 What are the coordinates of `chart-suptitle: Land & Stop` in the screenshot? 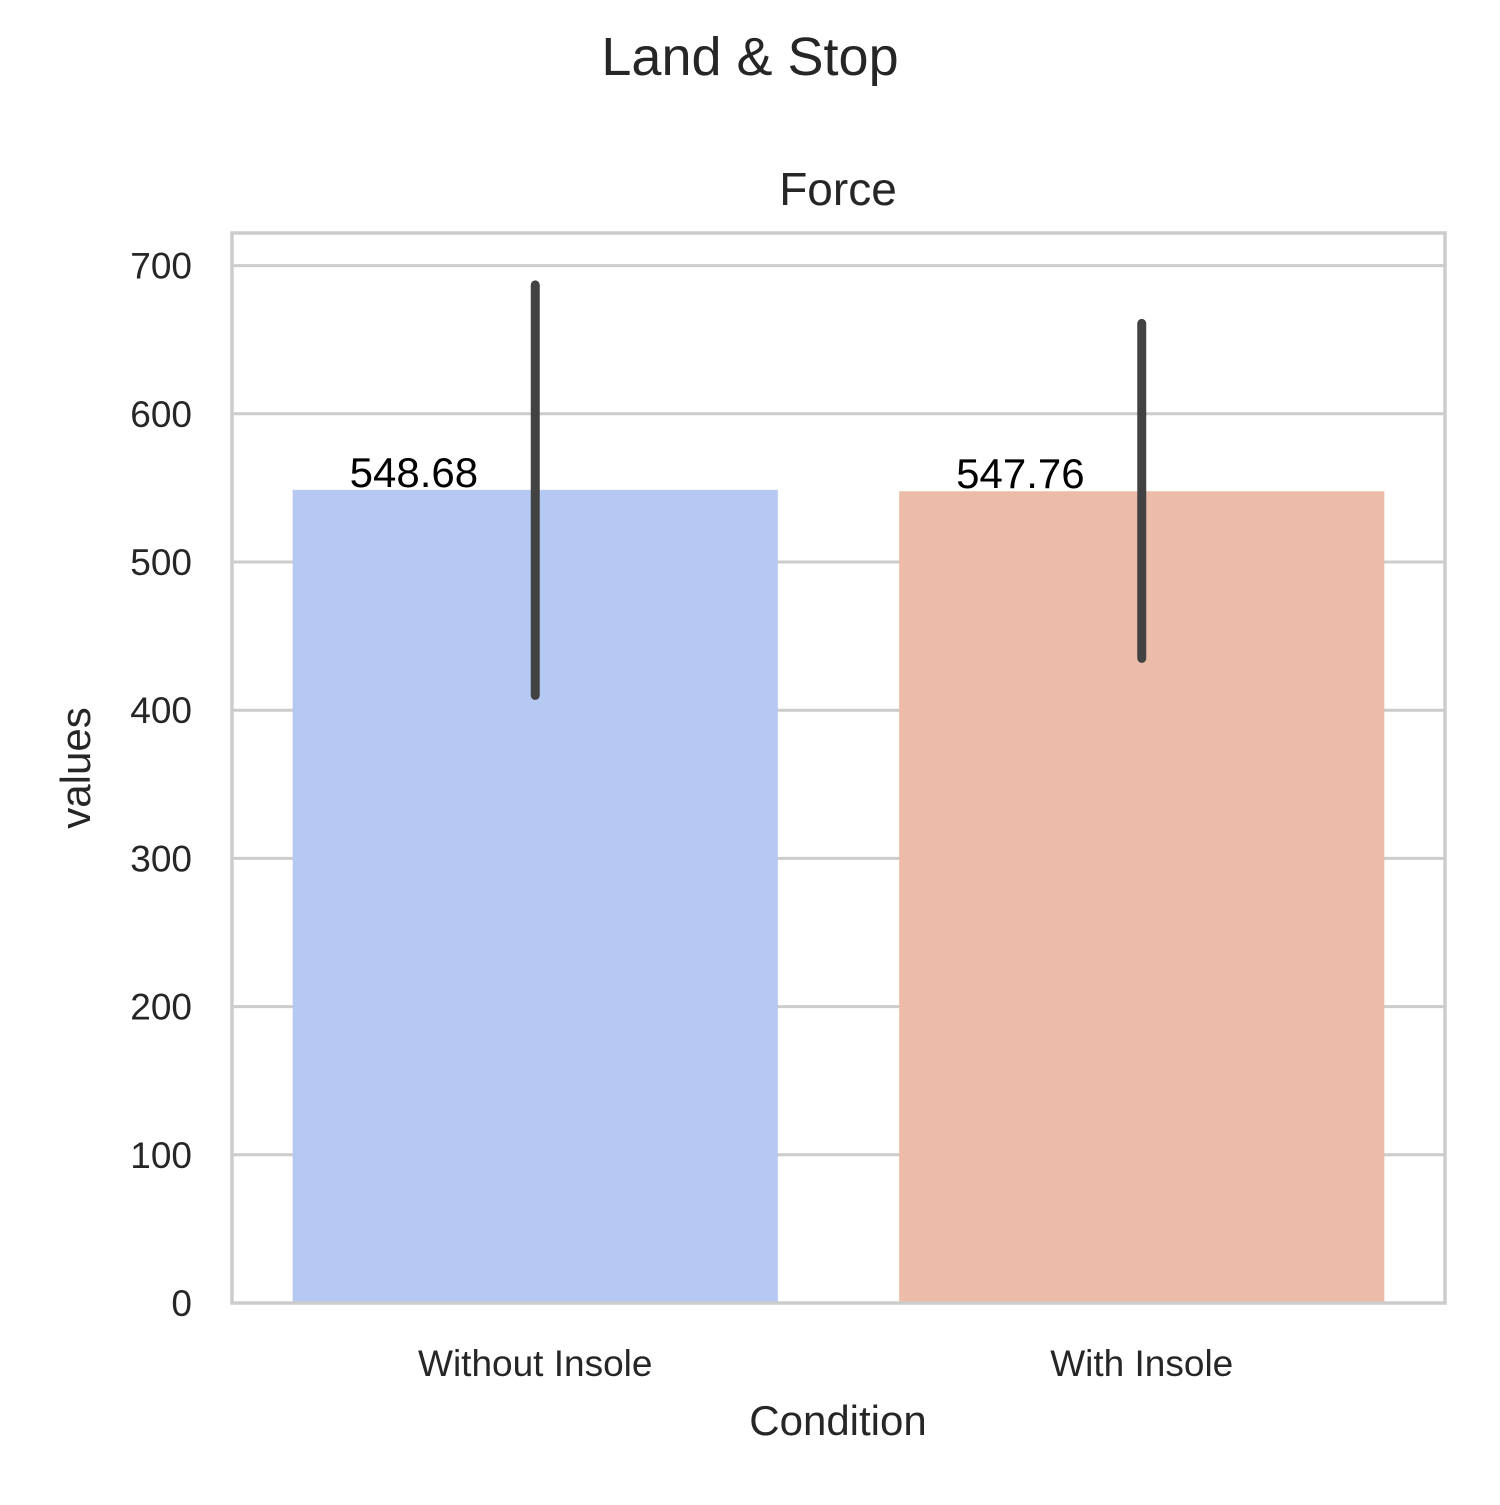 It's located at (749, 57).